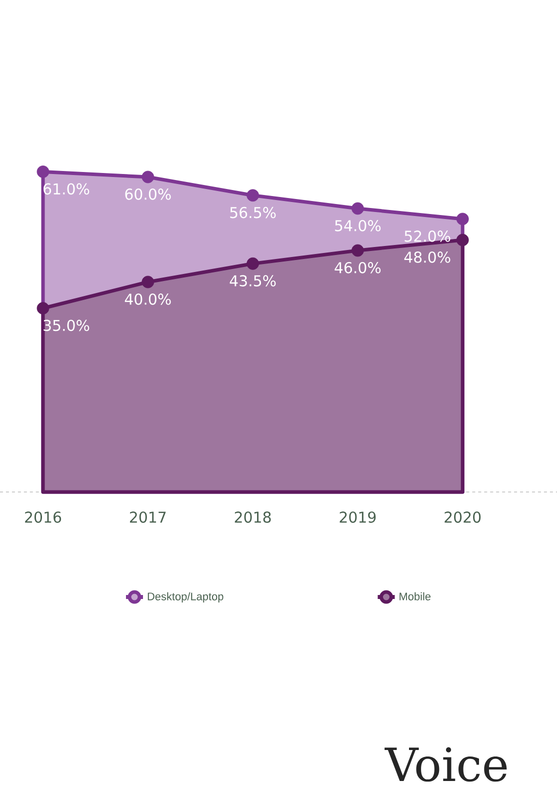 This screenshot has height=799, width=557. What do you see at coordinates (462, 517) in the screenshot?
I see `x-tick-label: 2020` at bounding box center [462, 517].